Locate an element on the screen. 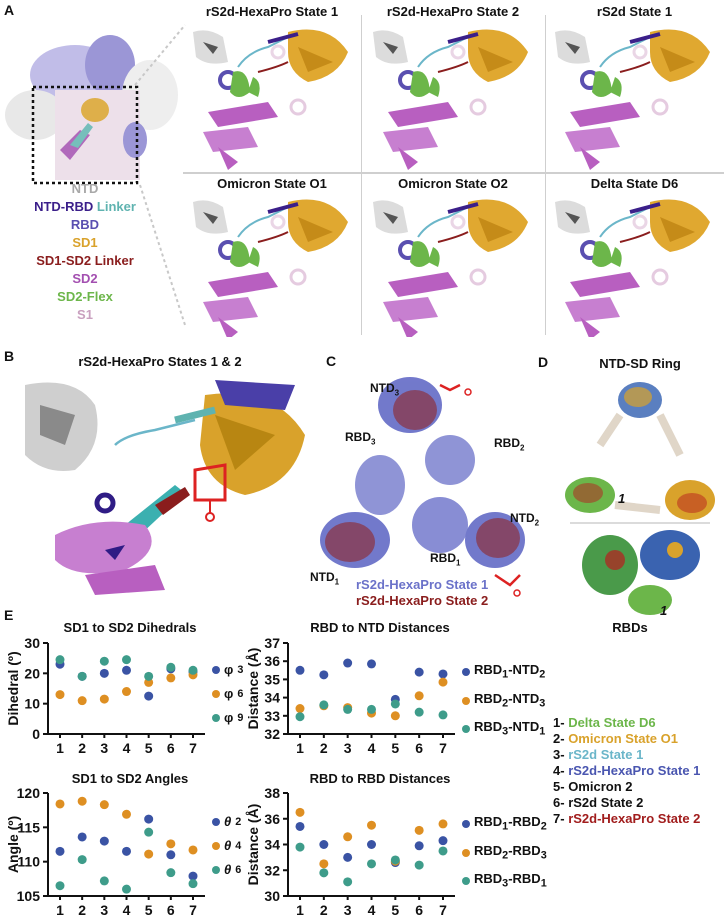 The image size is (724, 922). state-4: 4- rS2d-HexaPro State 1 is located at coordinates (627, 770).